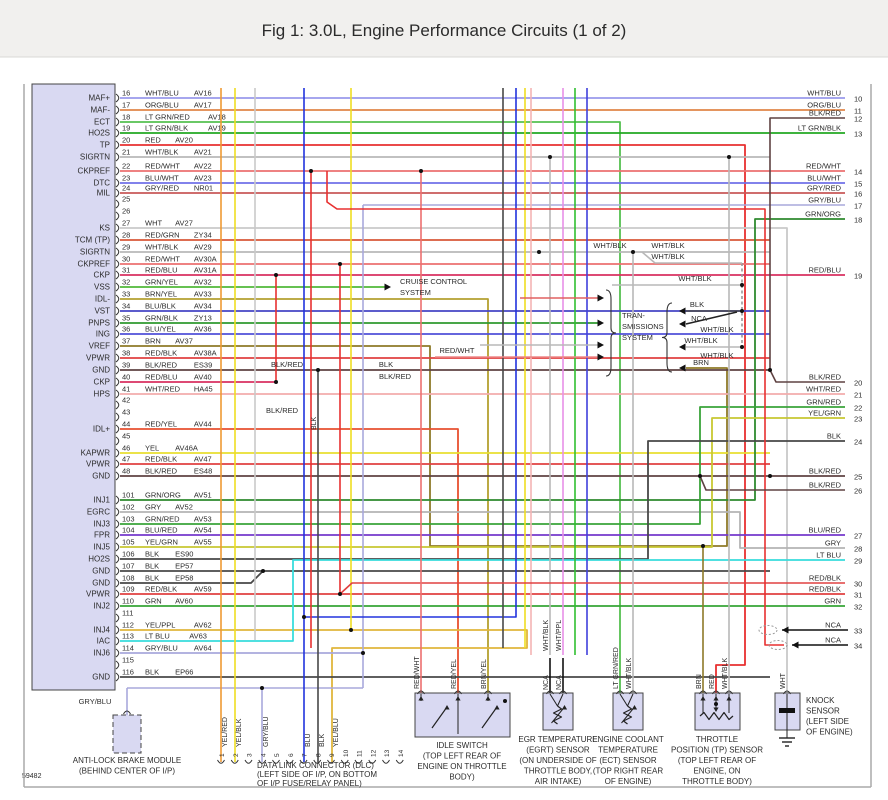  What do you see at coordinates (266, 731) in the screenshot?
I see `dlc-wire-label: GRY/BLU` at bounding box center [266, 731].